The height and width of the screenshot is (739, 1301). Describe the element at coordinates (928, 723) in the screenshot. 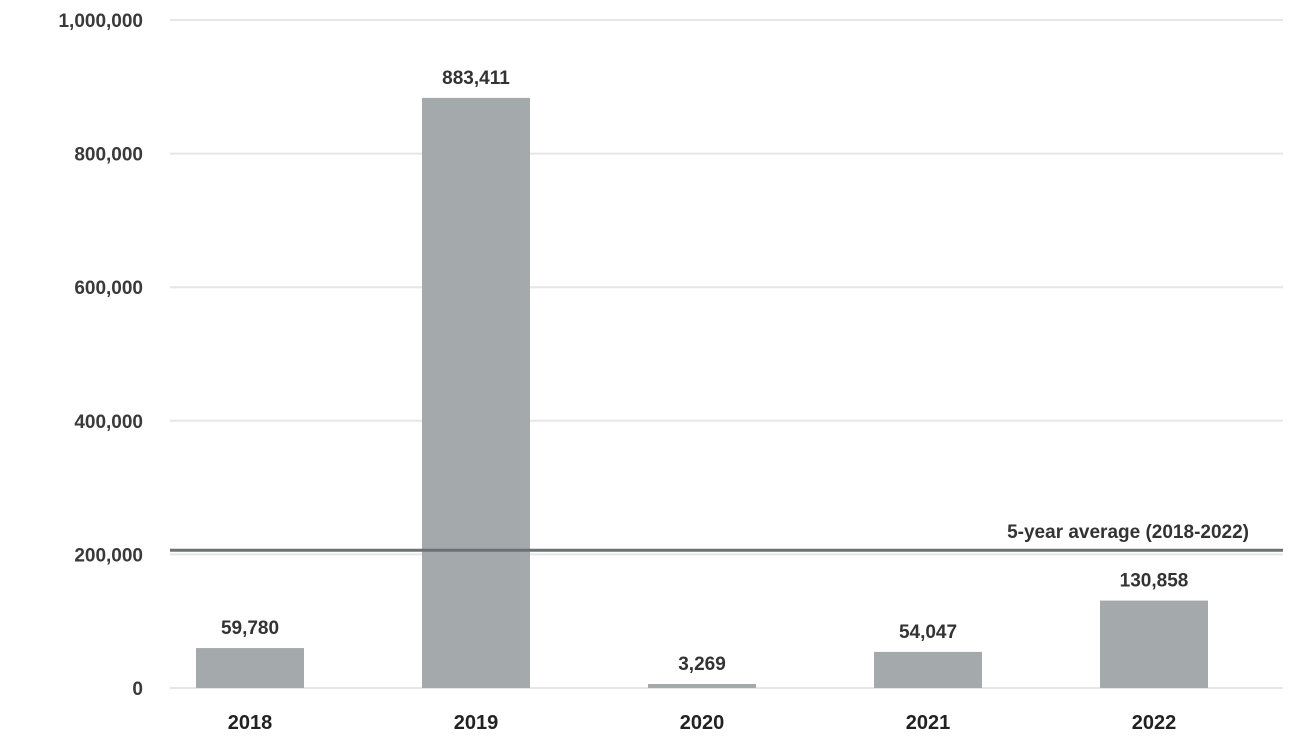

I see `x-tick-label: 2021` at that location.